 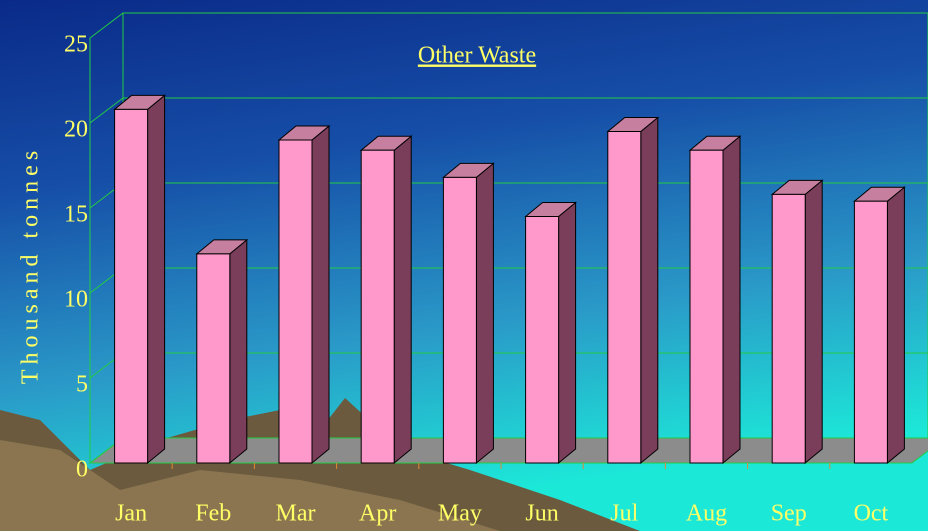 I want to click on x-tick-label: May, so click(x=460, y=514).